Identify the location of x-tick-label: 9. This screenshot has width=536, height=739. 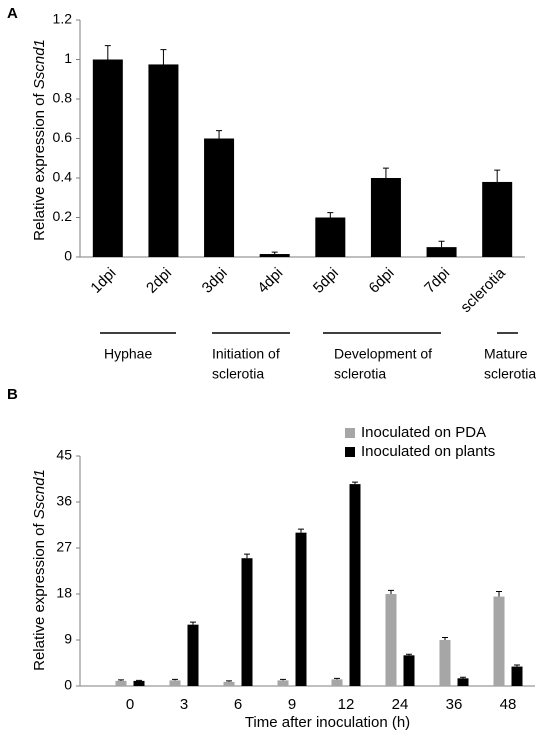
(292, 704).